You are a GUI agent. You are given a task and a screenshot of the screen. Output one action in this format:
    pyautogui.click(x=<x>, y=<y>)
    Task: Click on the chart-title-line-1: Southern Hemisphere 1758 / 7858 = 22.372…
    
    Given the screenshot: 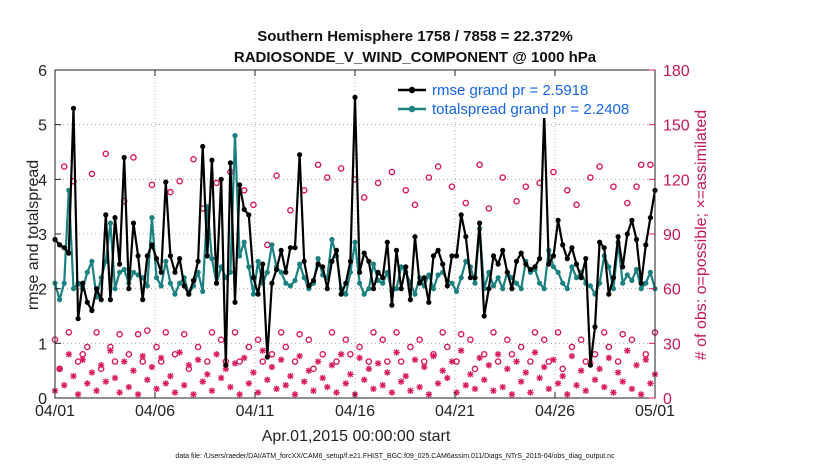 What is the action you would take?
    pyautogui.click(x=415, y=36)
    